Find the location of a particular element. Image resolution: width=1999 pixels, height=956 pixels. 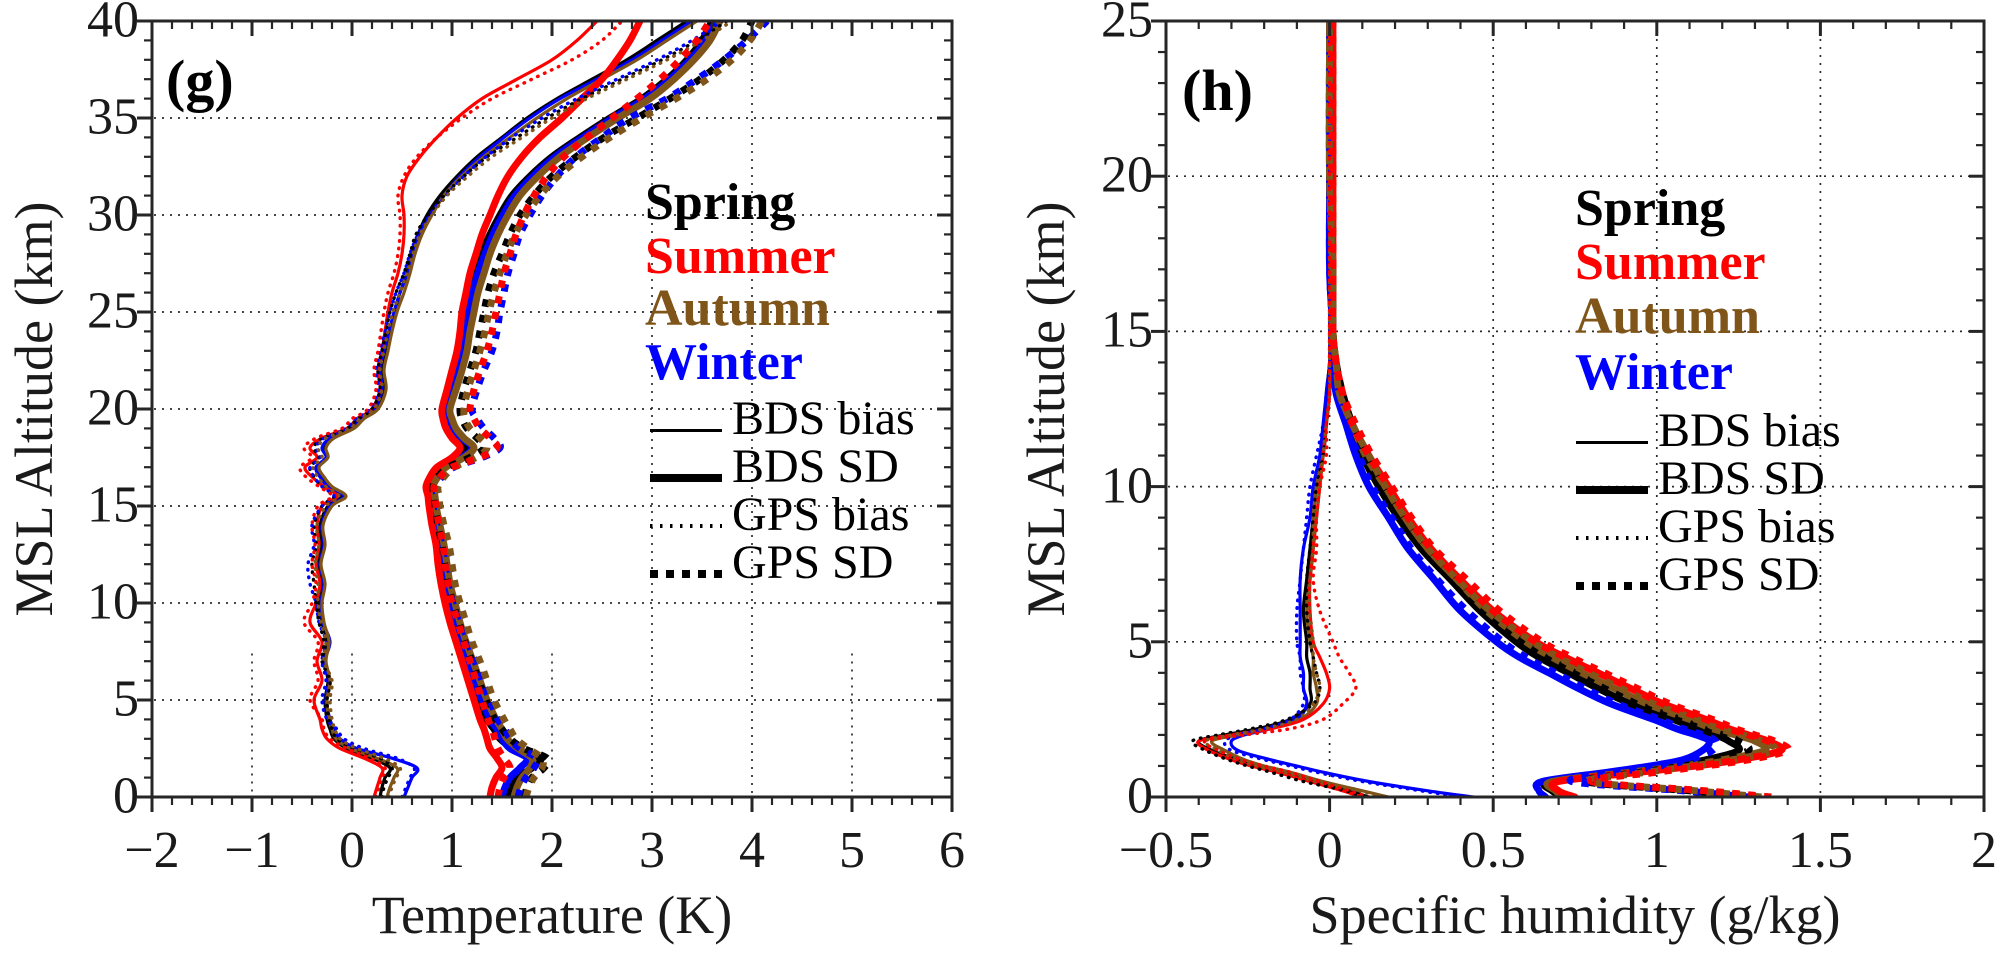

y-tick-label: 30 is located at coordinates (113, 214).